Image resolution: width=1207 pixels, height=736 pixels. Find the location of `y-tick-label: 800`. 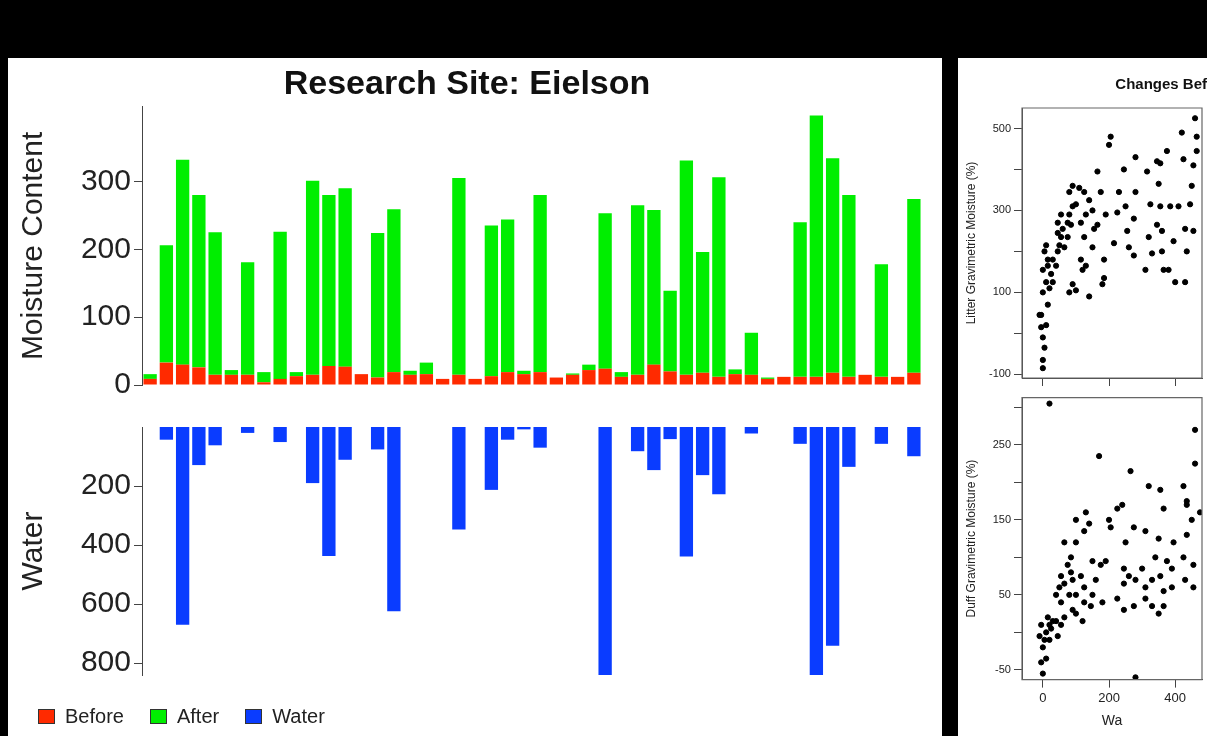

y-tick-label: 800 is located at coordinates (105, 661).